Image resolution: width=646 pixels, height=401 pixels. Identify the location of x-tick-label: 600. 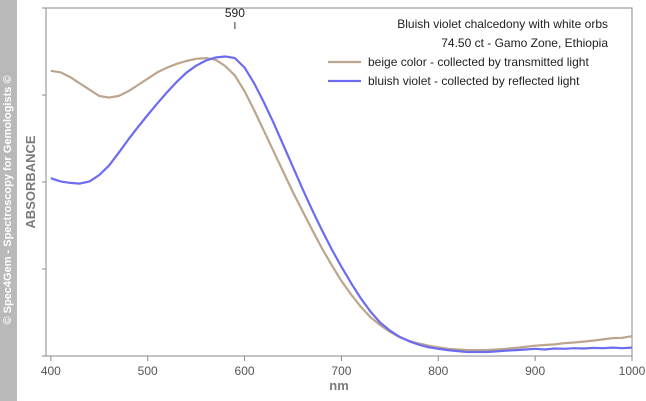
(245, 371).